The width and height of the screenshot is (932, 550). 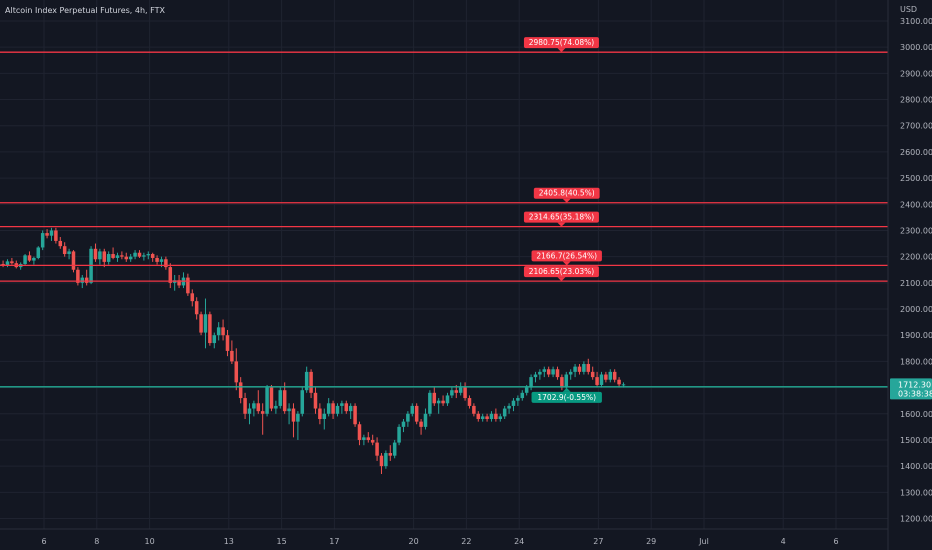 What do you see at coordinates (444, 394) in the screenshot?
I see `support-level: 1702.9(-0.55%)` at bounding box center [444, 394].